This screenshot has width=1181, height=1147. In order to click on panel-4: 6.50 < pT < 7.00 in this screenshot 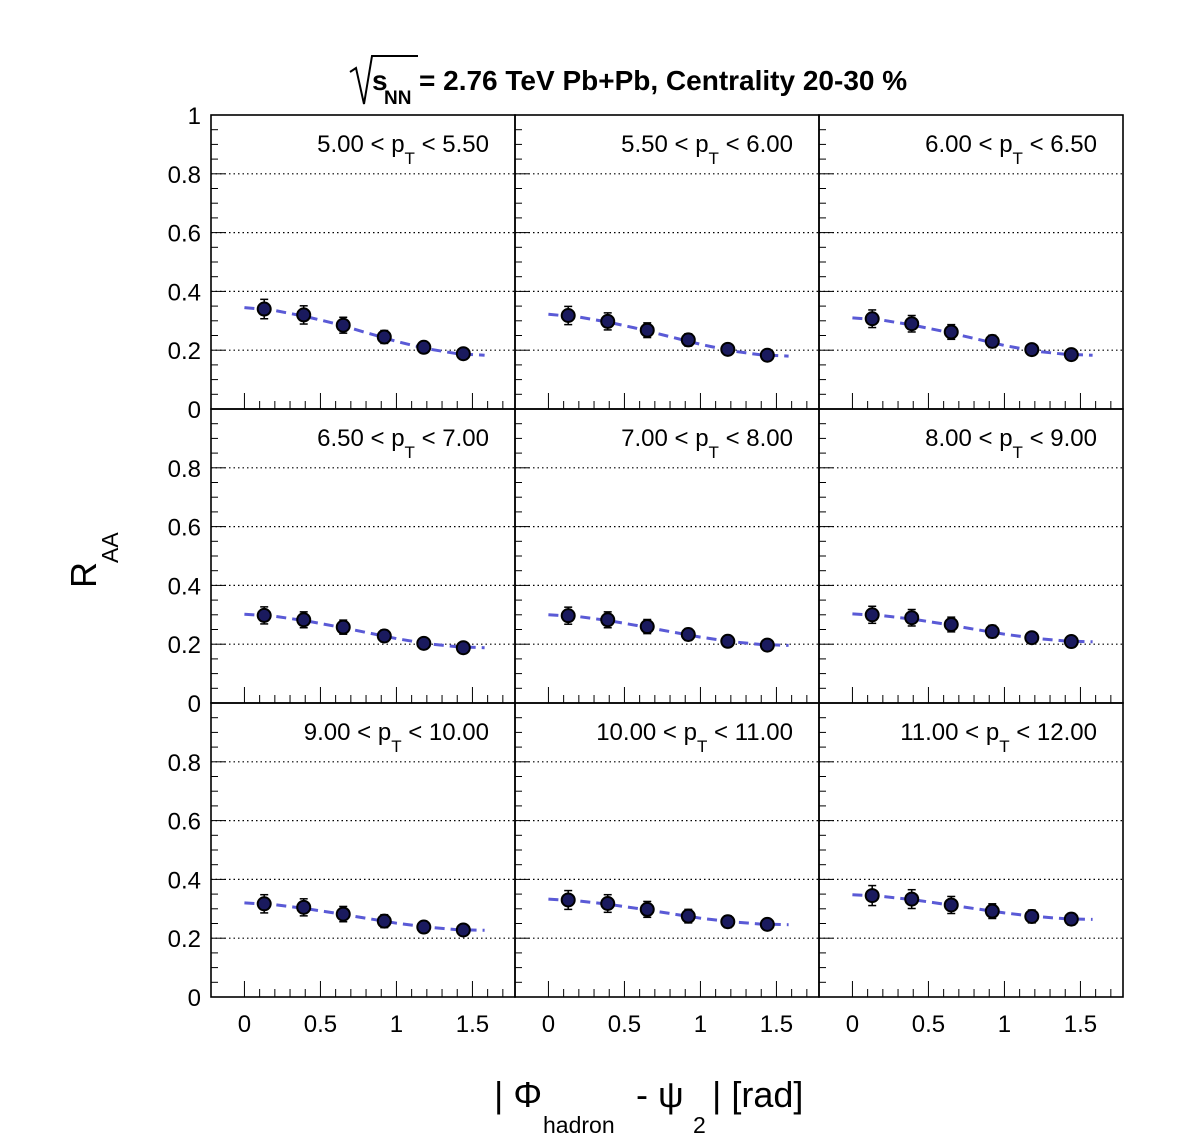, I will do `click(363, 556)`.